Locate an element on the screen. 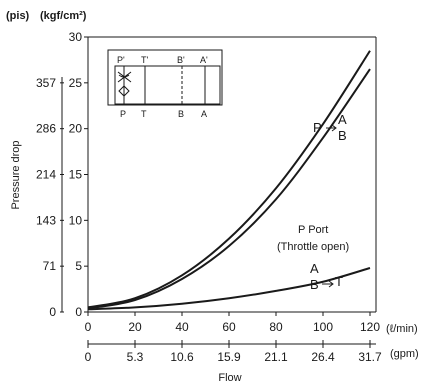 This screenshot has width=435, height=383. y-tick-label-kgf: 15 is located at coordinates (76, 175).